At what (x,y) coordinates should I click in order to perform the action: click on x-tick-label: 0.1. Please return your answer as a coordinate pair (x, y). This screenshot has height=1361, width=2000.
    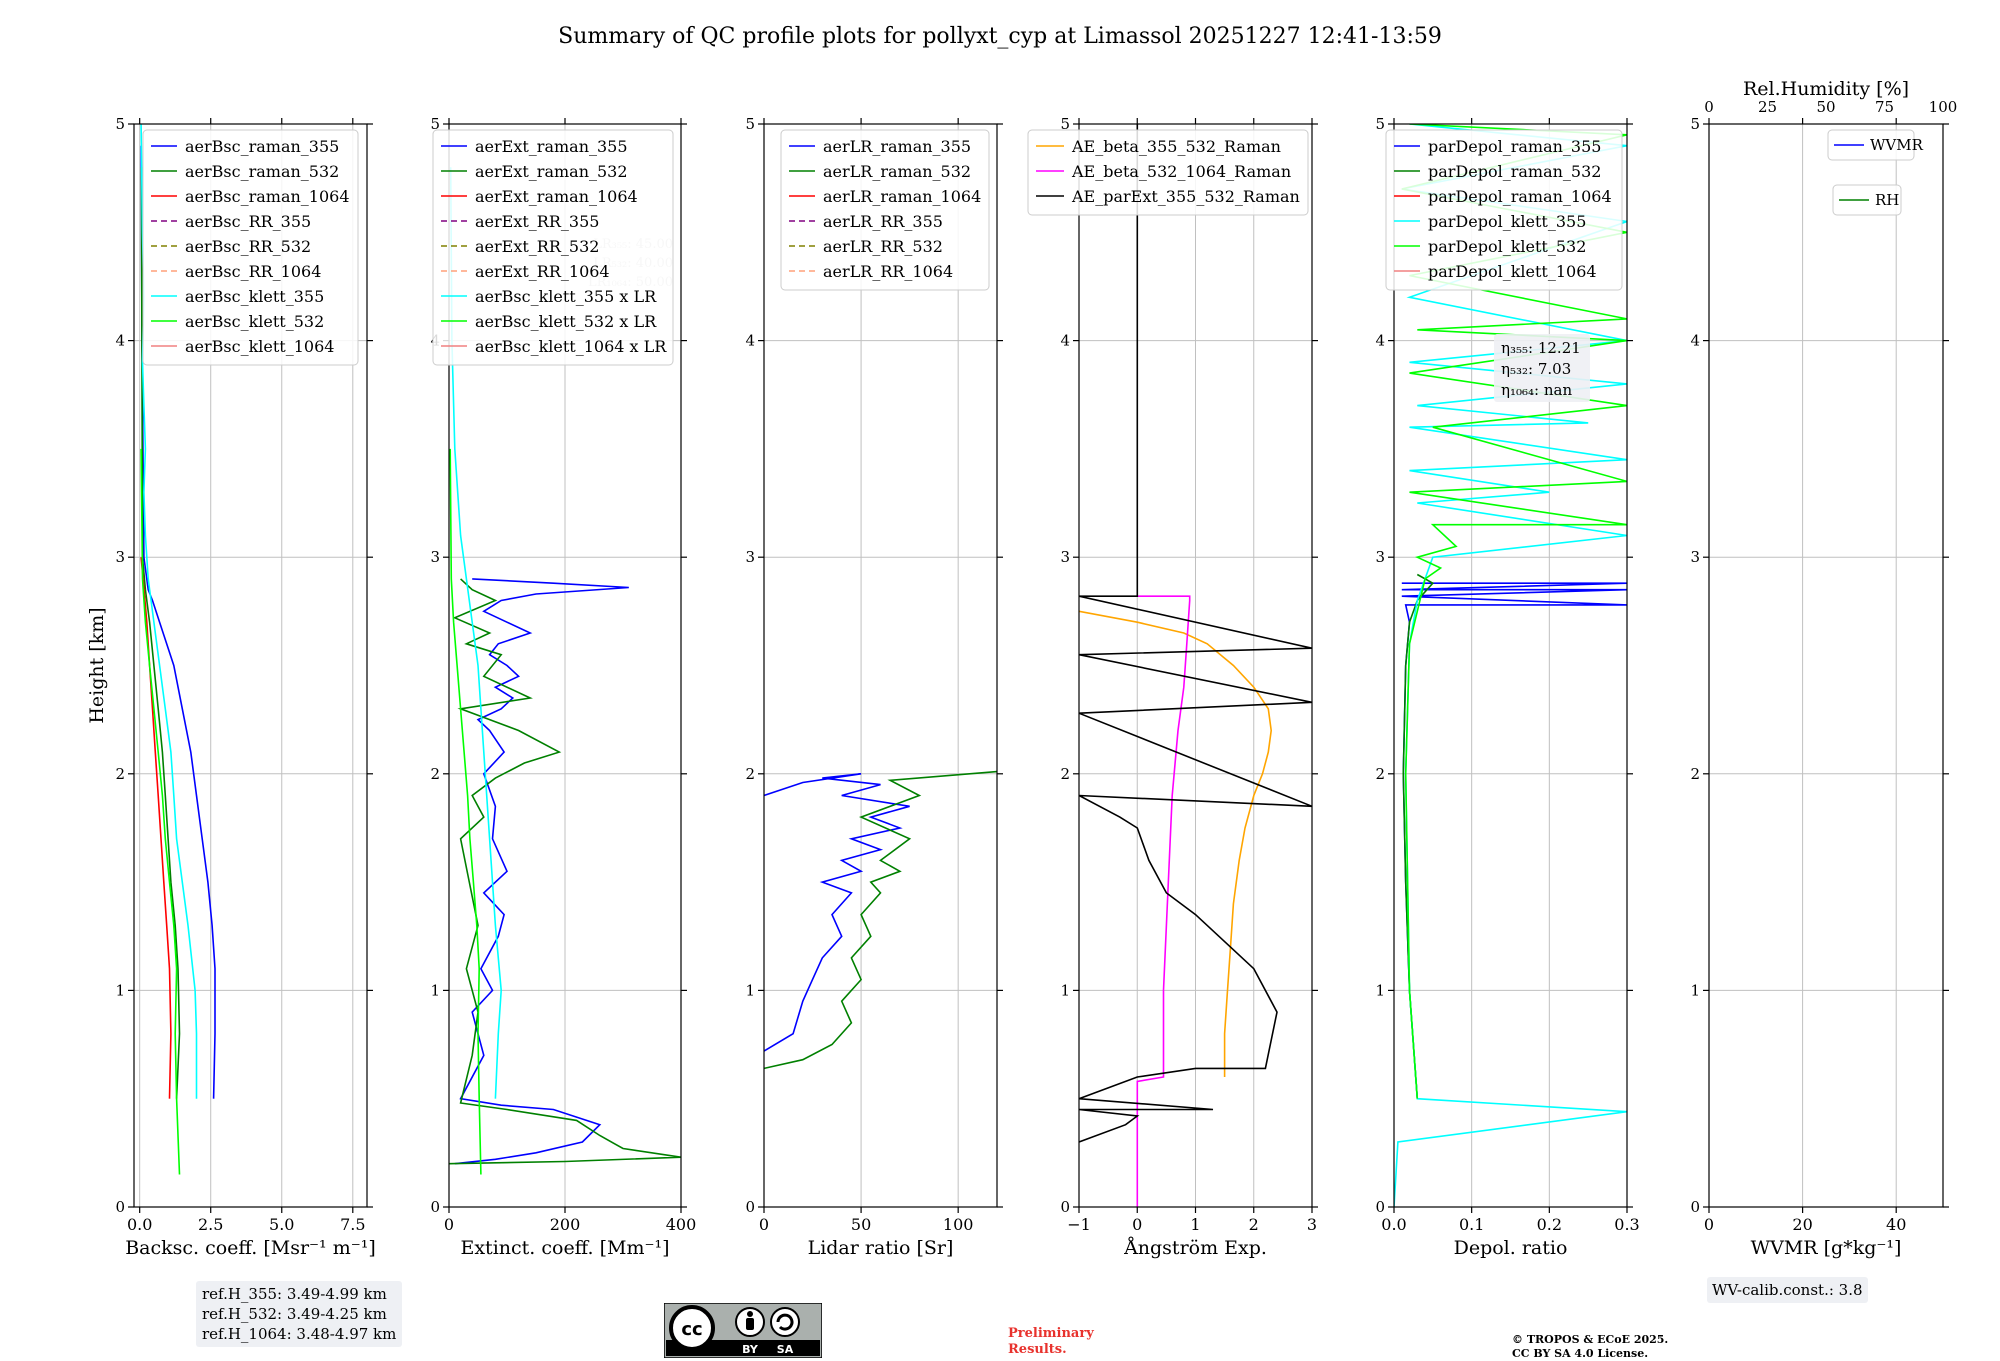
    Looking at the image, I should click on (1471, 1224).